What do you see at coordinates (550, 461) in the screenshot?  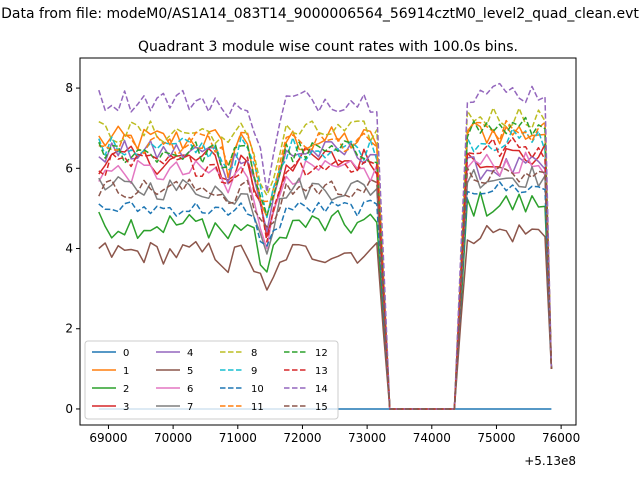 I see `x-axis-offset-label: +5.13e8` at bounding box center [550, 461].